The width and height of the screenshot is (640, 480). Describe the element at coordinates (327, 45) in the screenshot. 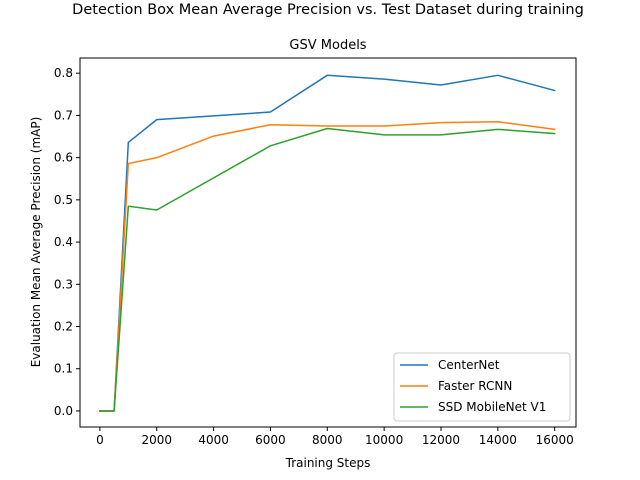

I see `chart-subtitle: GSV Models` at that location.